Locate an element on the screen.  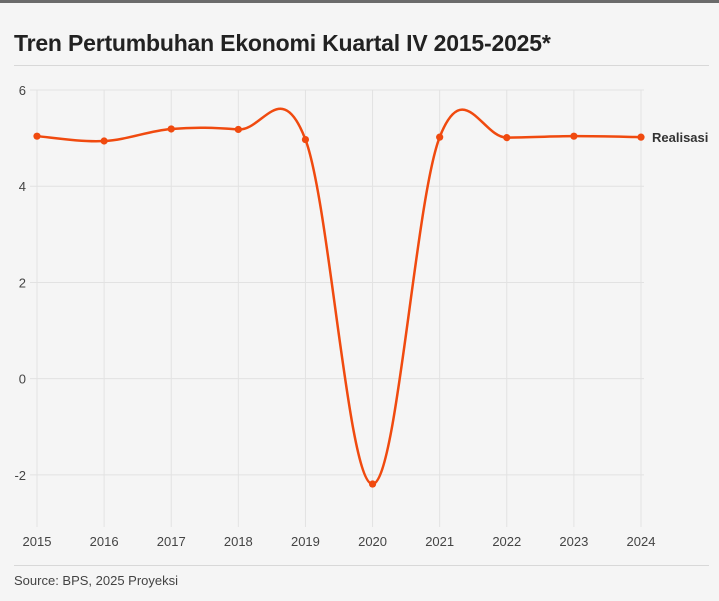
footer-divider is located at coordinates (361, 565).